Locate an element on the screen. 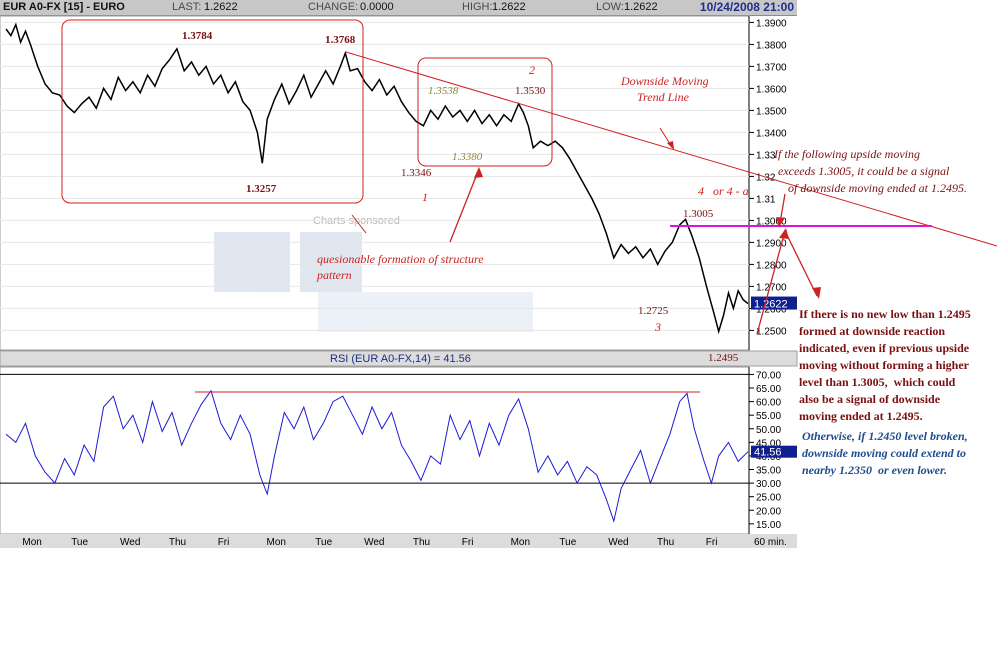 The image size is (999, 665). structure-label-2: pattern is located at coordinates (334, 275).